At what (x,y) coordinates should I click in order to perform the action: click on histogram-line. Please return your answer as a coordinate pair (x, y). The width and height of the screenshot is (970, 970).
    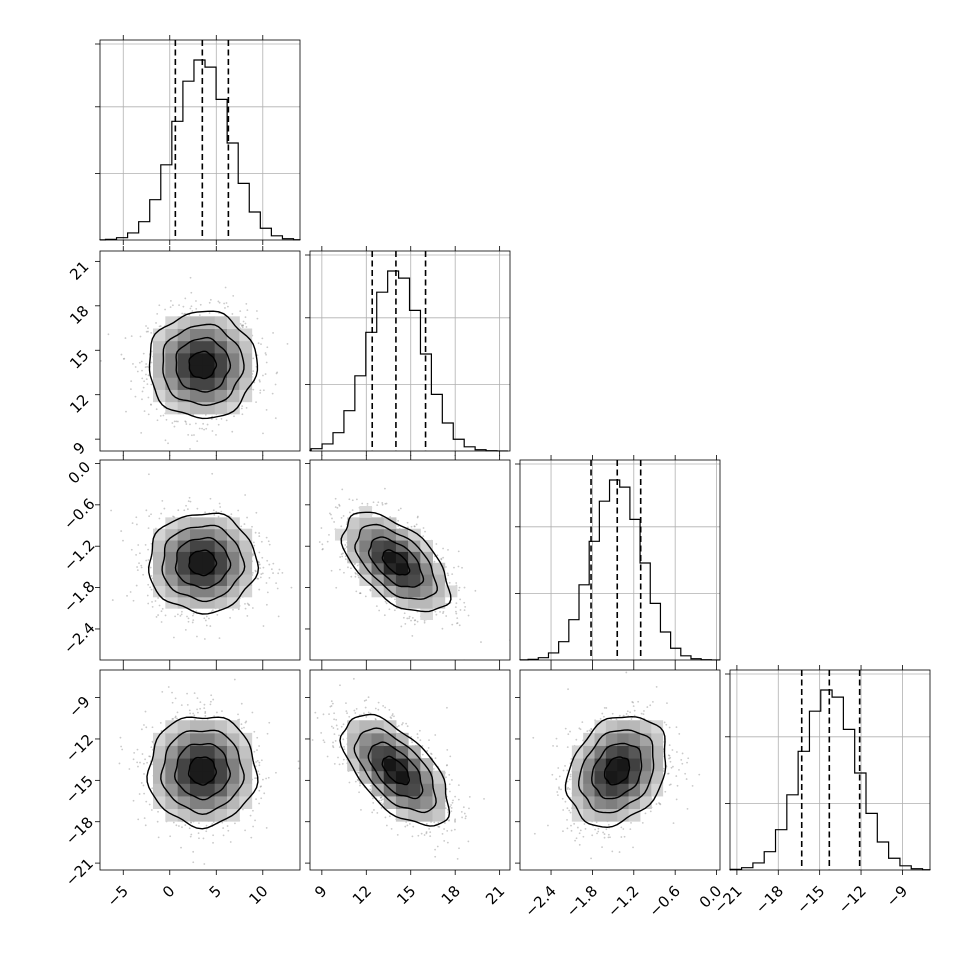
    Looking at the image, I should click on (619, 570).